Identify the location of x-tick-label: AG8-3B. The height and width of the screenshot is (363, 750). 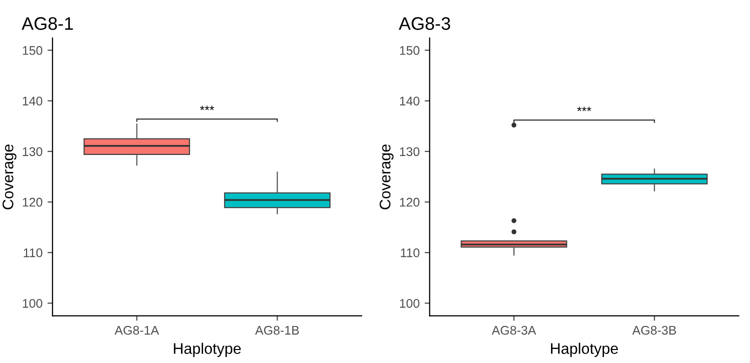
(654, 330).